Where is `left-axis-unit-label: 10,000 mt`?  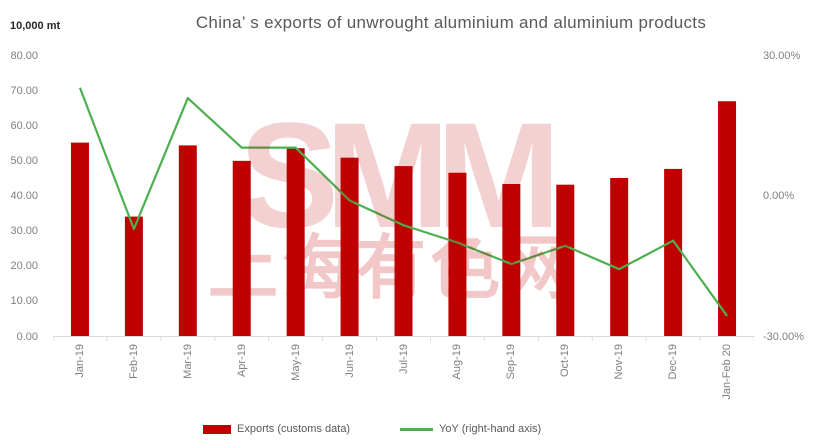 left-axis-unit-label: 10,000 mt is located at coordinates (35, 26).